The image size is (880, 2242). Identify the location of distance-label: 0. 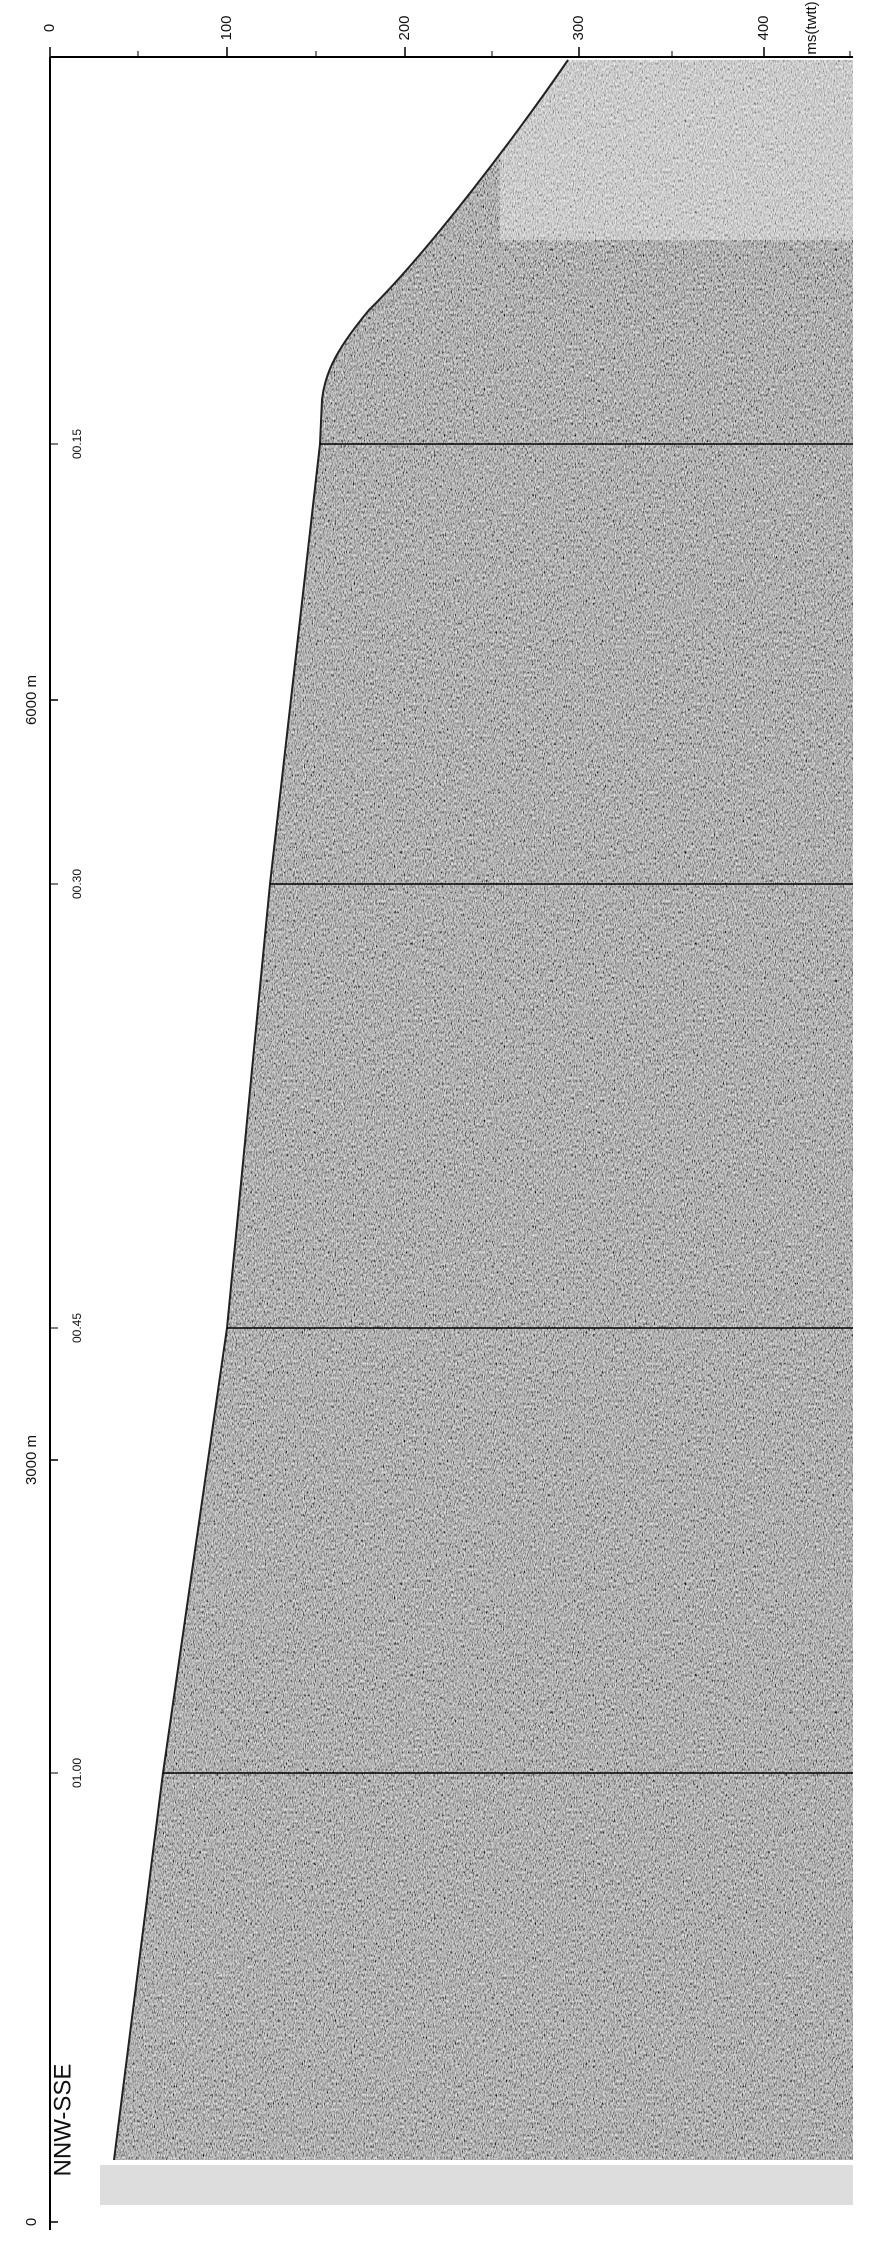
(31, 2222).